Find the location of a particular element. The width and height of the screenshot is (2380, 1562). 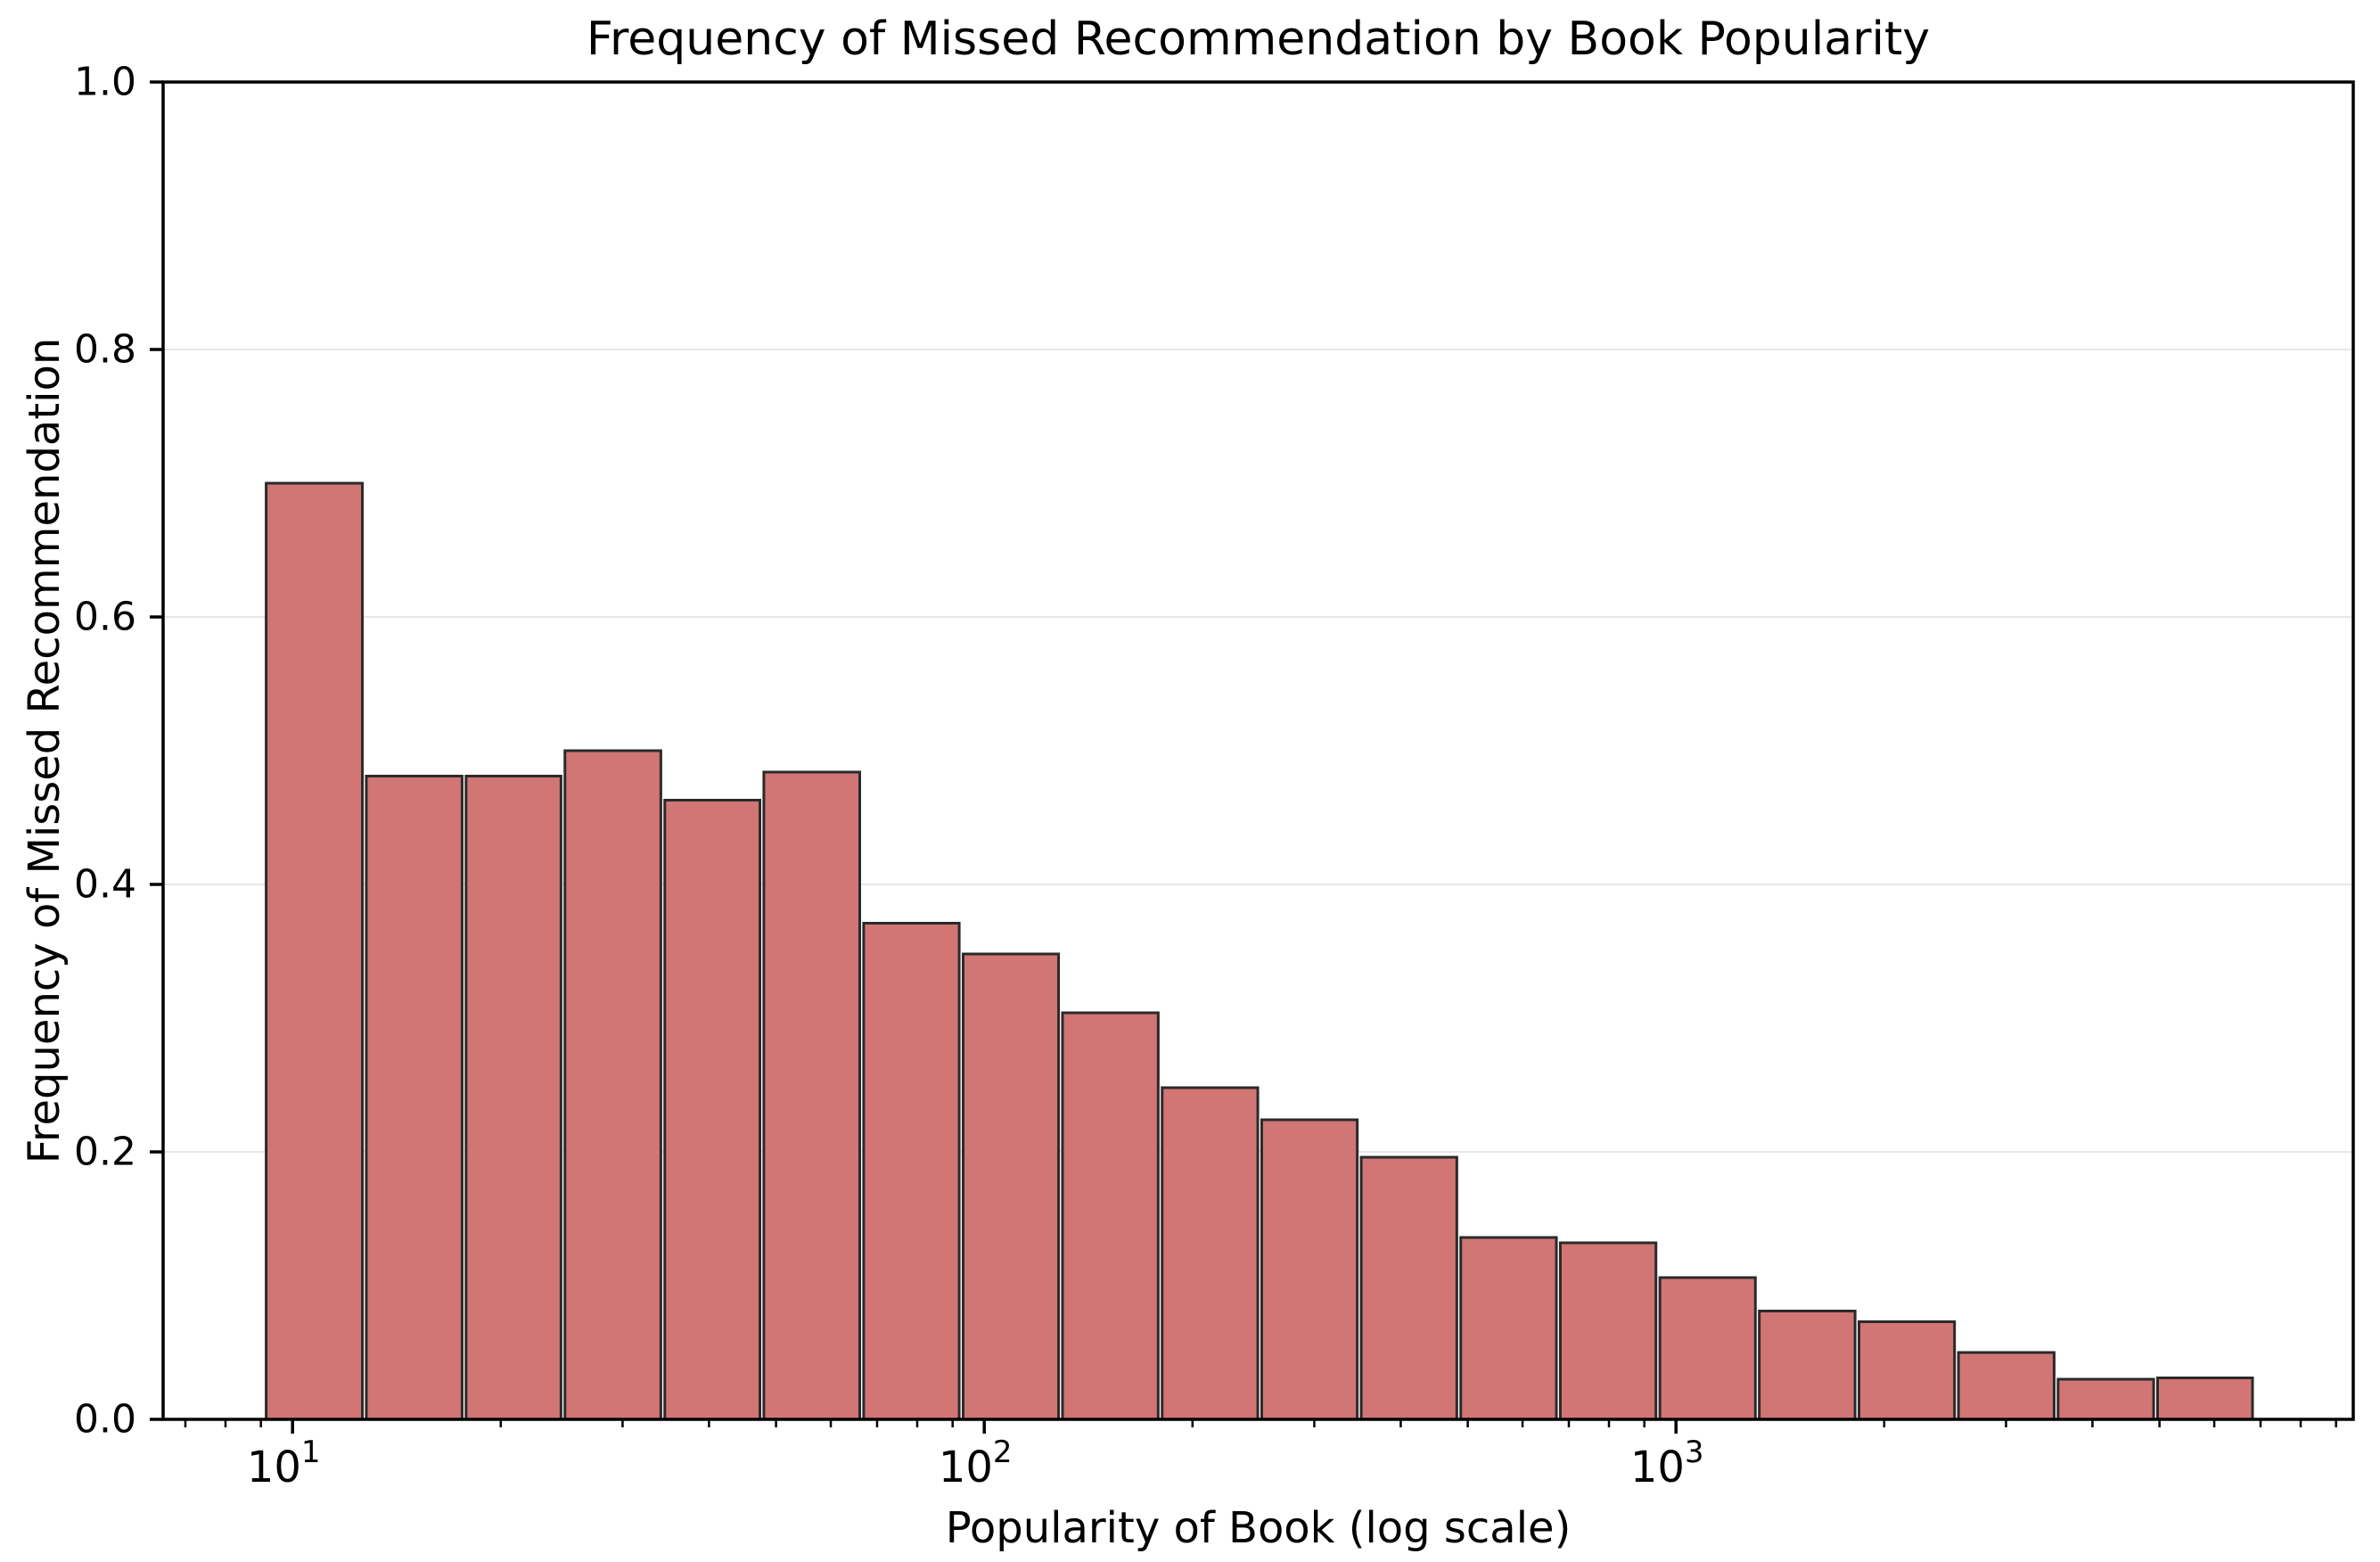

y-tick-label: 0.2 is located at coordinates (105, 1152).